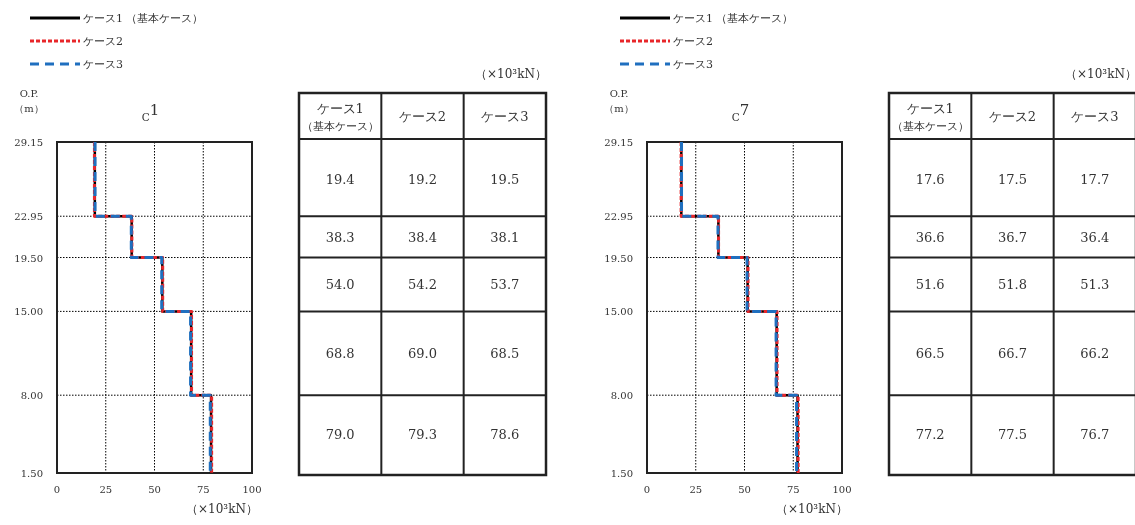  Describe the element at coordinates (1012, 180) in the screenshot. I see `text: 17.5` at that location.